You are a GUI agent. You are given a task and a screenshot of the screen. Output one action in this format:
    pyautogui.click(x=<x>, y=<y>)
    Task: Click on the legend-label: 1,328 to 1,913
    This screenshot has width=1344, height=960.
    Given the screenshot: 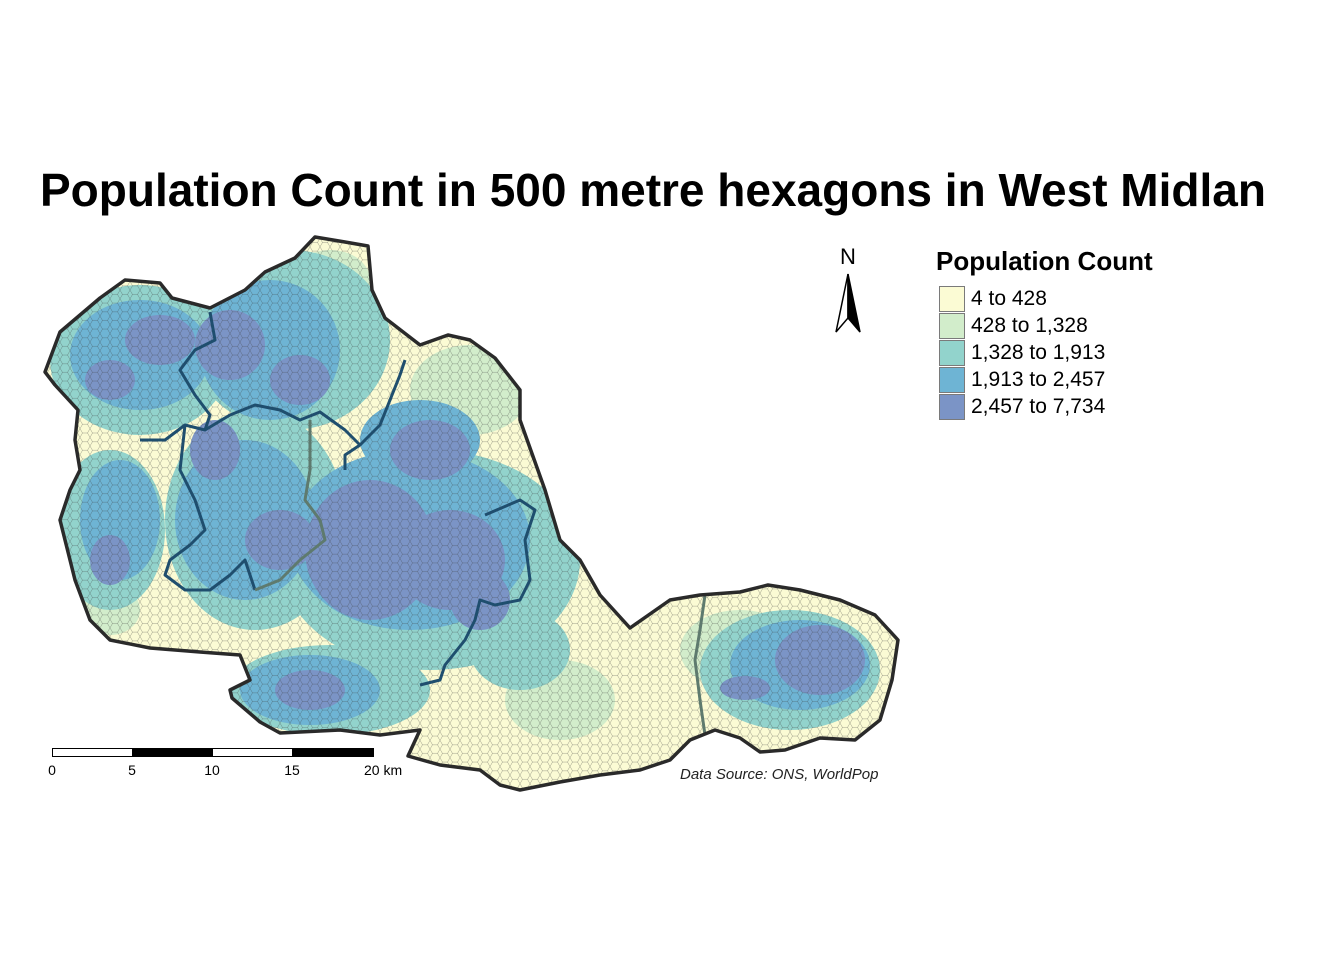 What is the action you would take?
    pyautogui.click(x=1038, y=352)
    